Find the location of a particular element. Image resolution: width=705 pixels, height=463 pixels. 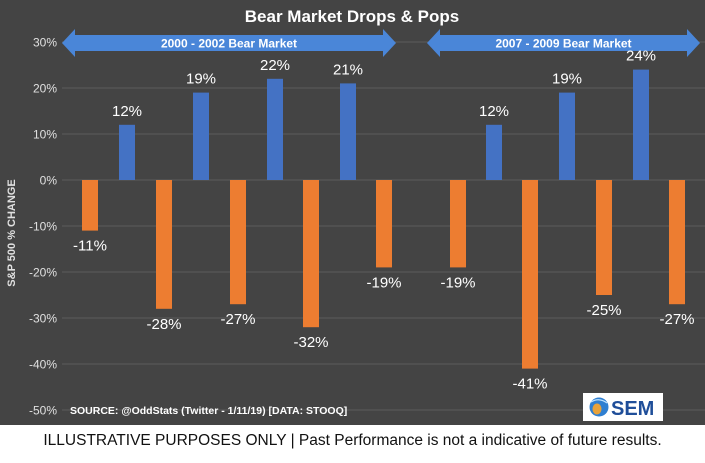

chart-title: Bear Market Drops & Pops is located at coordinates (352, 16).